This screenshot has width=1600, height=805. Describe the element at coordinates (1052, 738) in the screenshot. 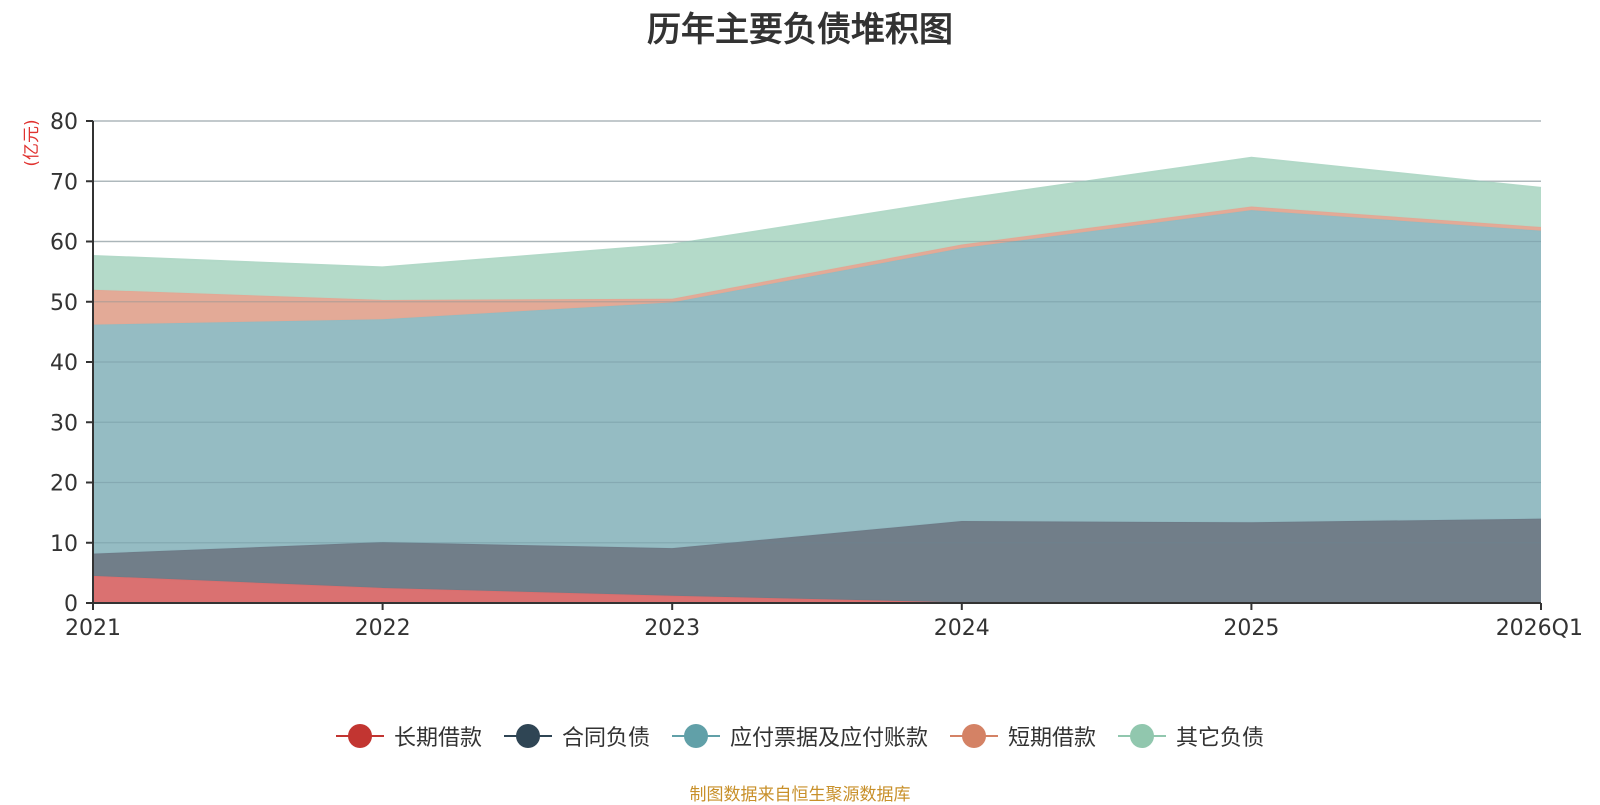

I see `legend-label: 短期借款` at that location.